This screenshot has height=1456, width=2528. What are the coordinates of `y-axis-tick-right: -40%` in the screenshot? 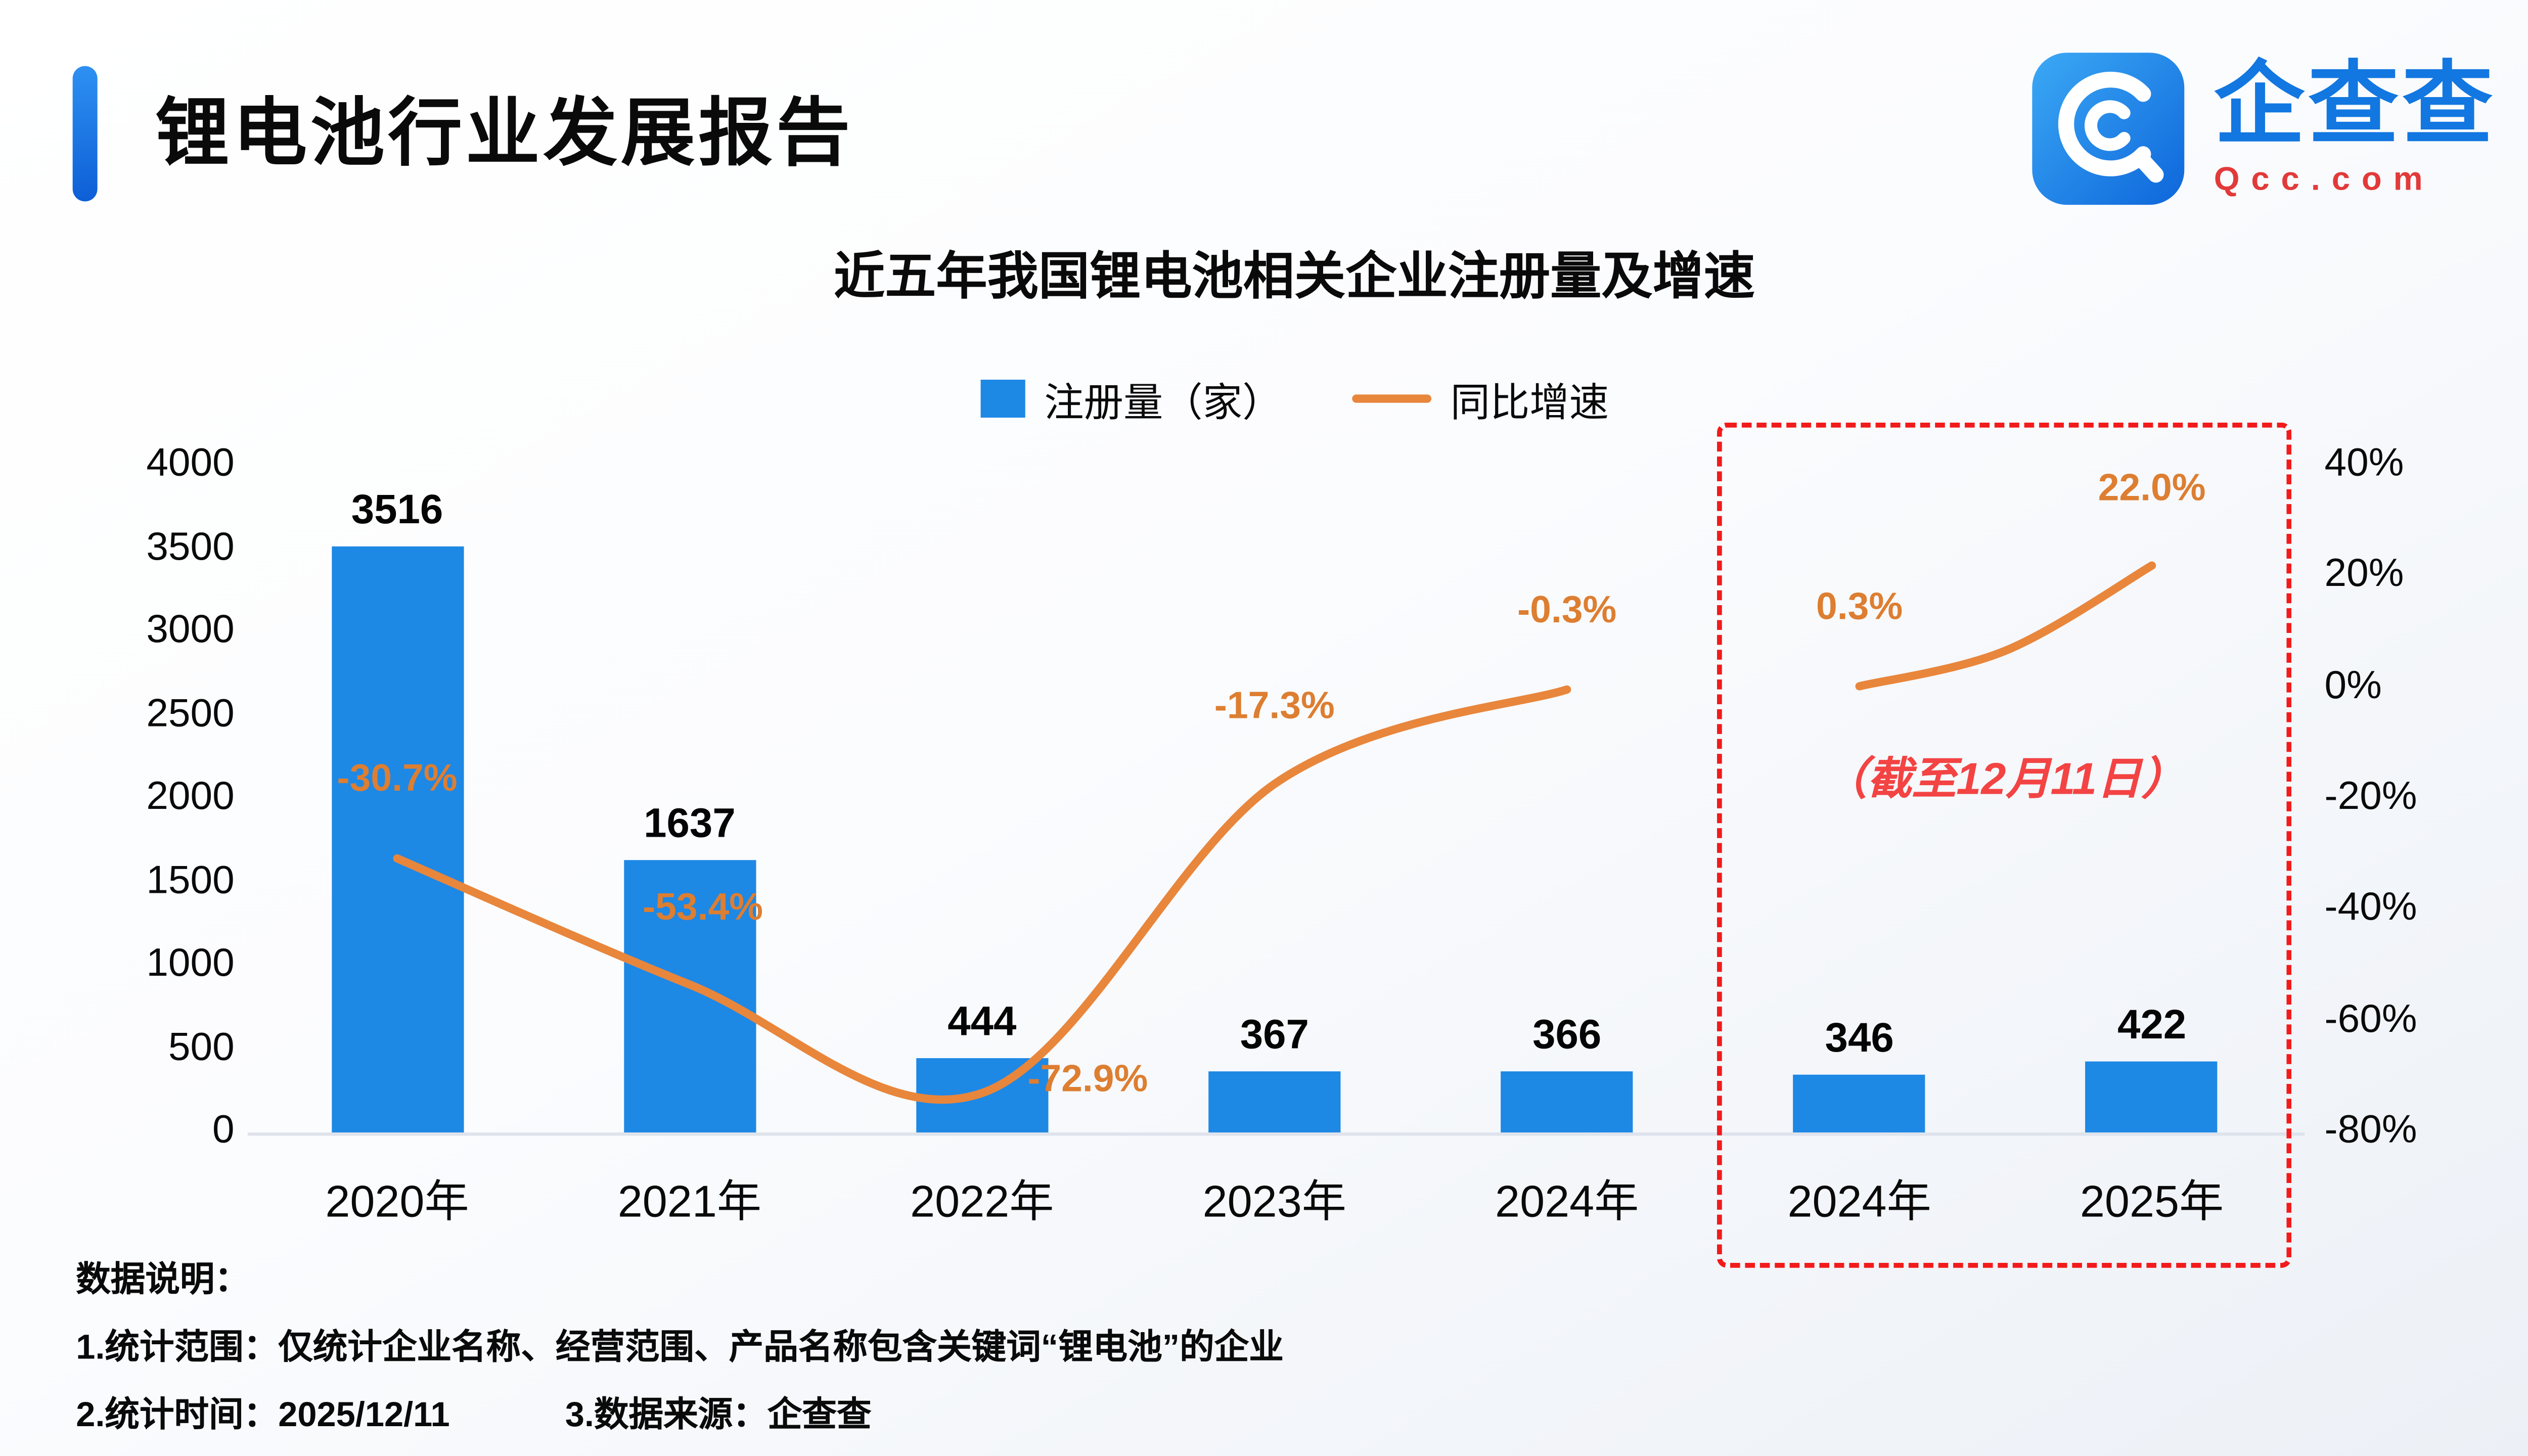 It's located at (2370, 907).